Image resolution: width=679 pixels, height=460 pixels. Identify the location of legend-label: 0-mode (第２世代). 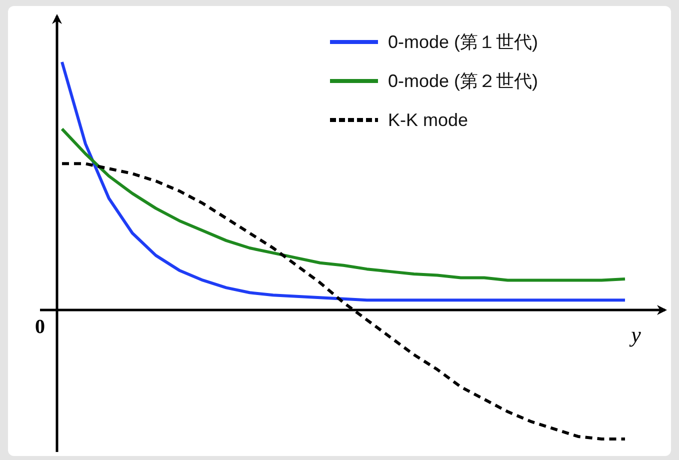
(463, 81).